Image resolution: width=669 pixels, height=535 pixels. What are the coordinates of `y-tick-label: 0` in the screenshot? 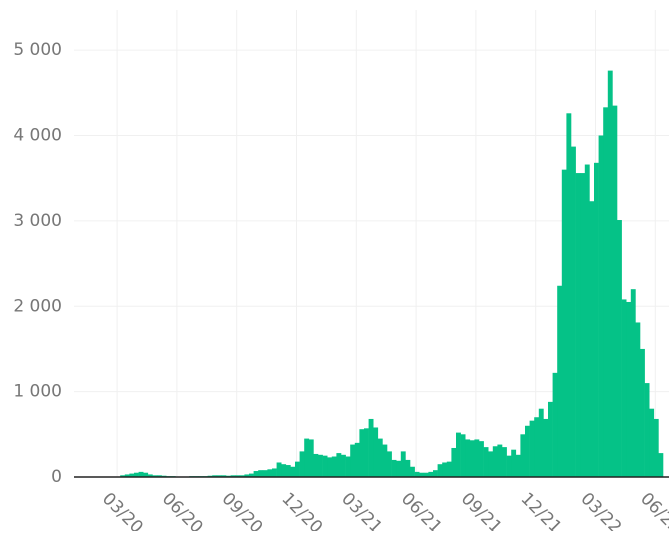 It's located at (56, 477).